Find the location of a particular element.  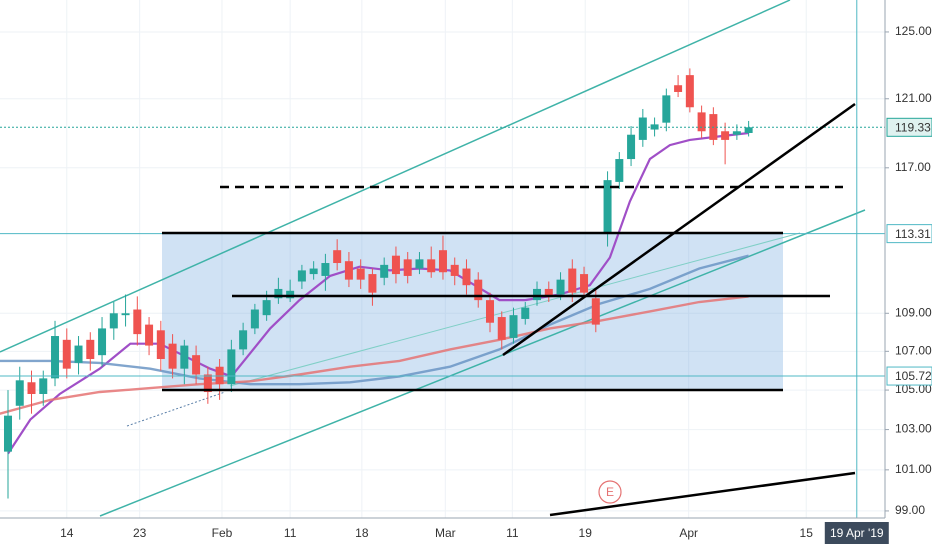

y-tick-label: 105.00 is located at coordinates (913, 389).